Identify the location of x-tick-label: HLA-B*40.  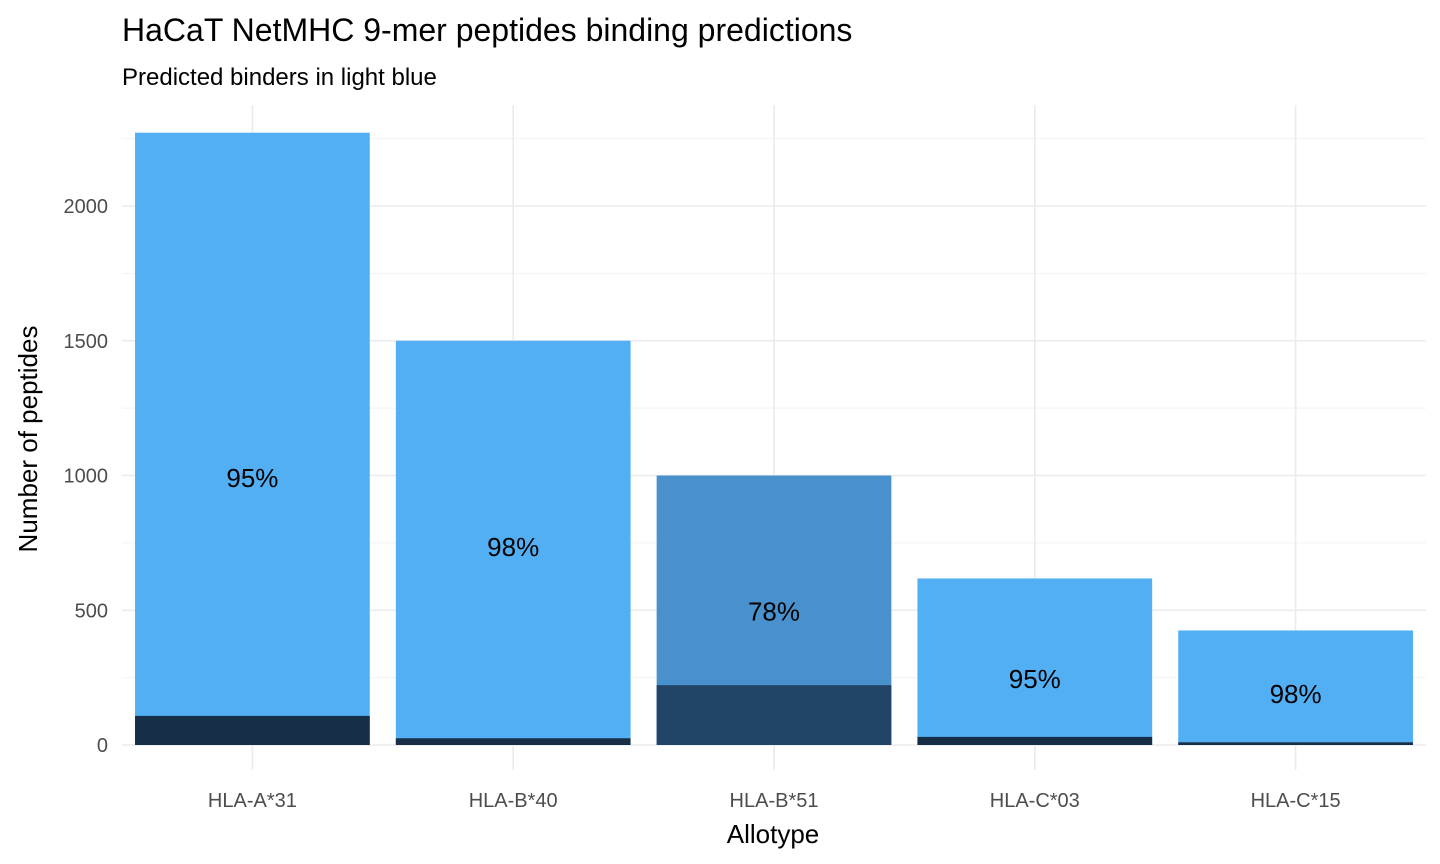
(513, 801).